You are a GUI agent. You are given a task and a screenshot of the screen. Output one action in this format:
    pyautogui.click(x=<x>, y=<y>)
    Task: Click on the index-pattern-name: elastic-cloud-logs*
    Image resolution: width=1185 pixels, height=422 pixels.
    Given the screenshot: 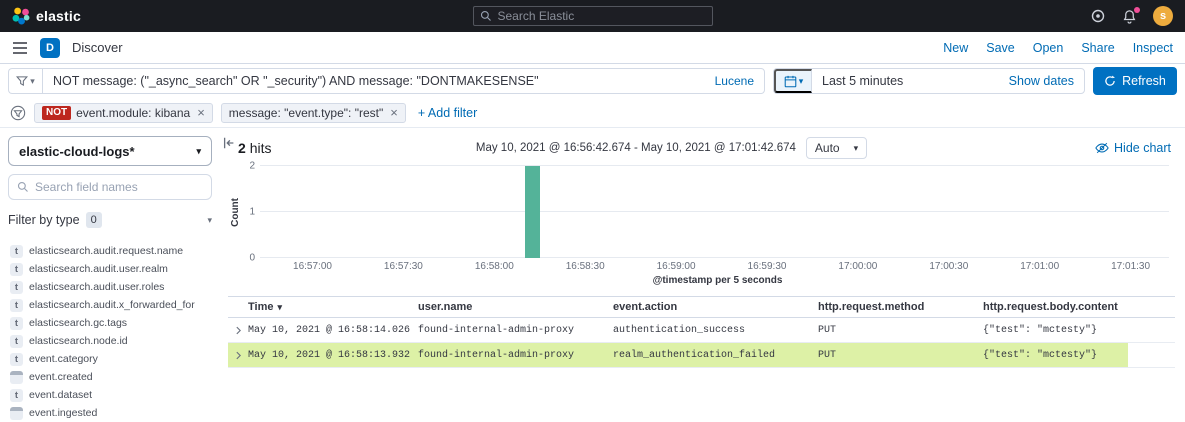 What is the action you would take?
    pyautogui.click(x=77, y=151)
    